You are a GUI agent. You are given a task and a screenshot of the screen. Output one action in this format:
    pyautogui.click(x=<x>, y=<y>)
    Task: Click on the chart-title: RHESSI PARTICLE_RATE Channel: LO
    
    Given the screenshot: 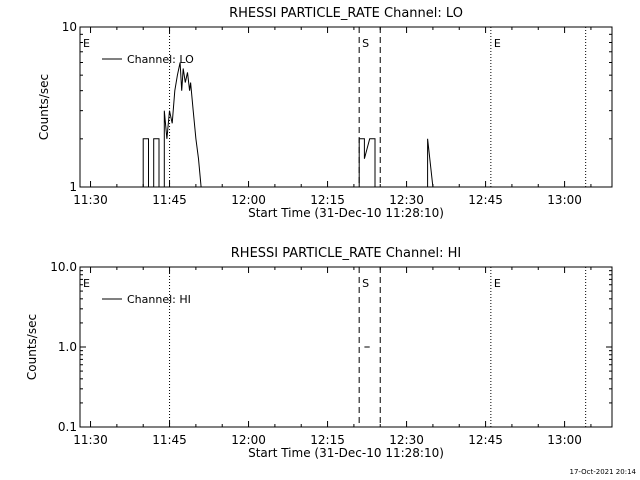 What is the action you would take?
    pyautogui.click(x=346, y=13)
    